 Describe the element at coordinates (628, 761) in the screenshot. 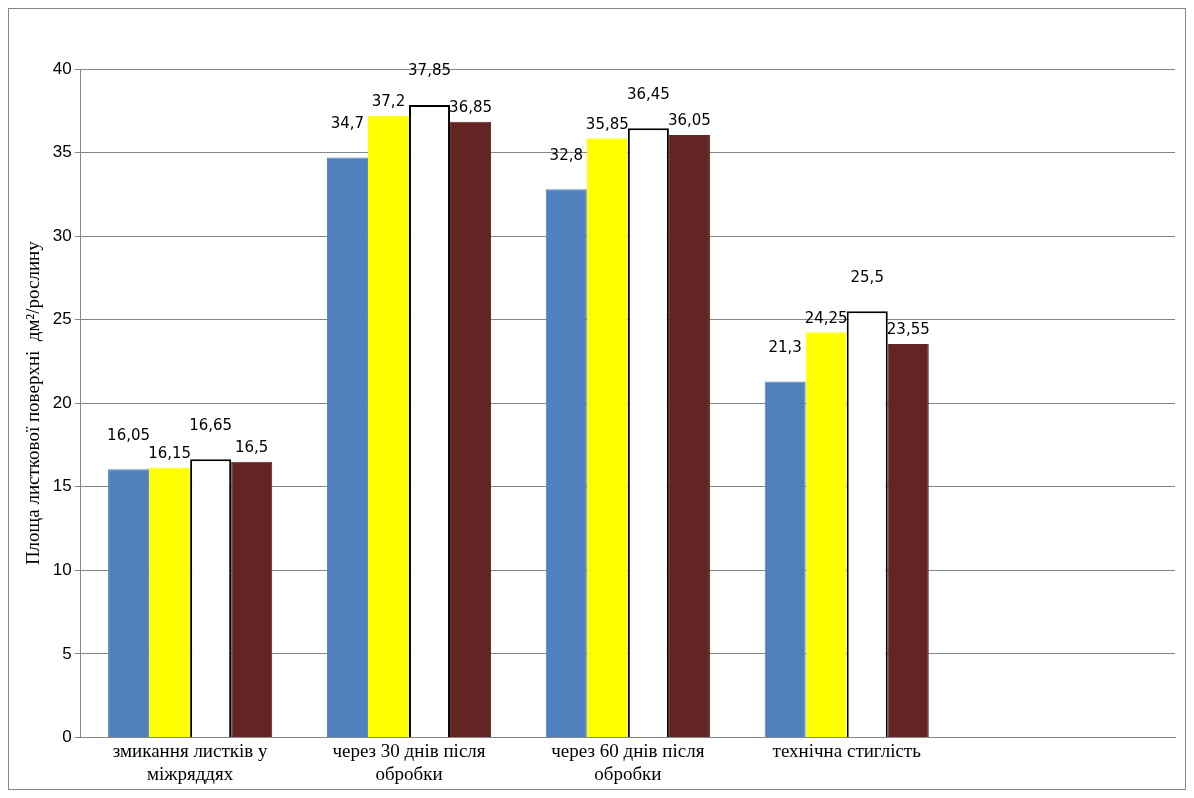

I see `x-tick-label: через 60 днів після обробки` at that location.